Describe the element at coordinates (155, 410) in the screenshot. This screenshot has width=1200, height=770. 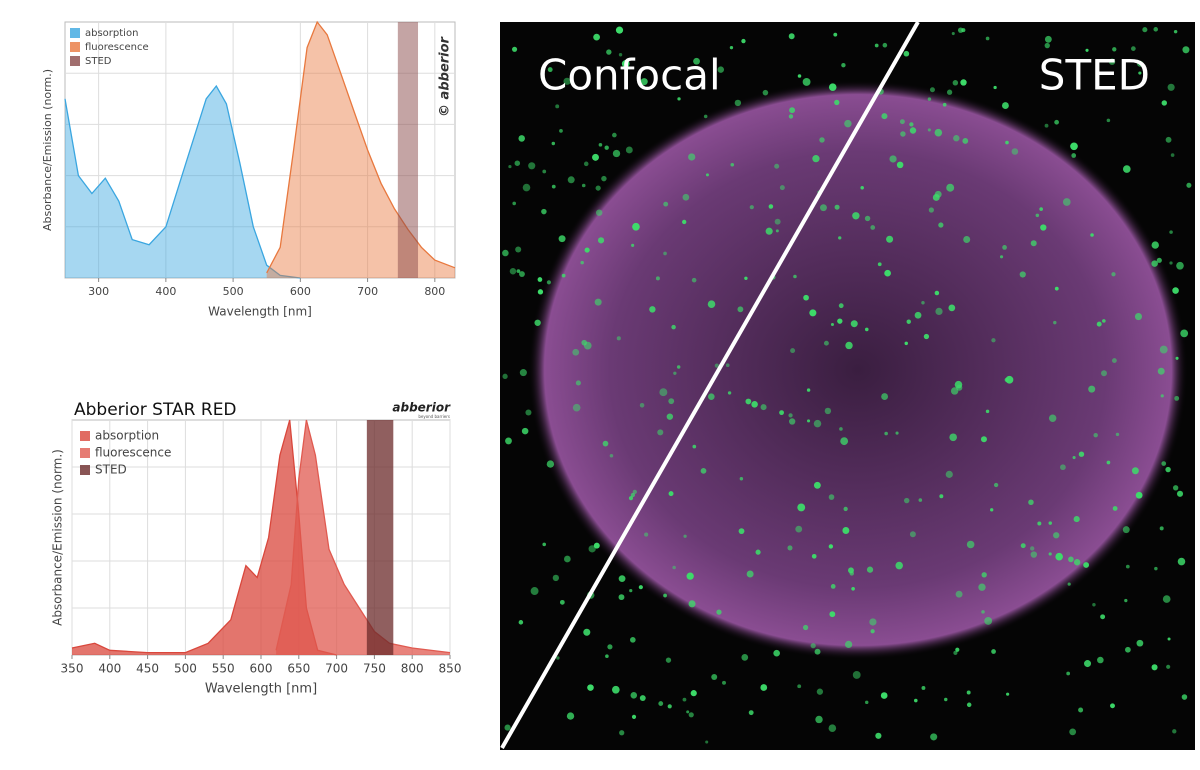
I see `chart-title: Abberior STAR RED` at that location.